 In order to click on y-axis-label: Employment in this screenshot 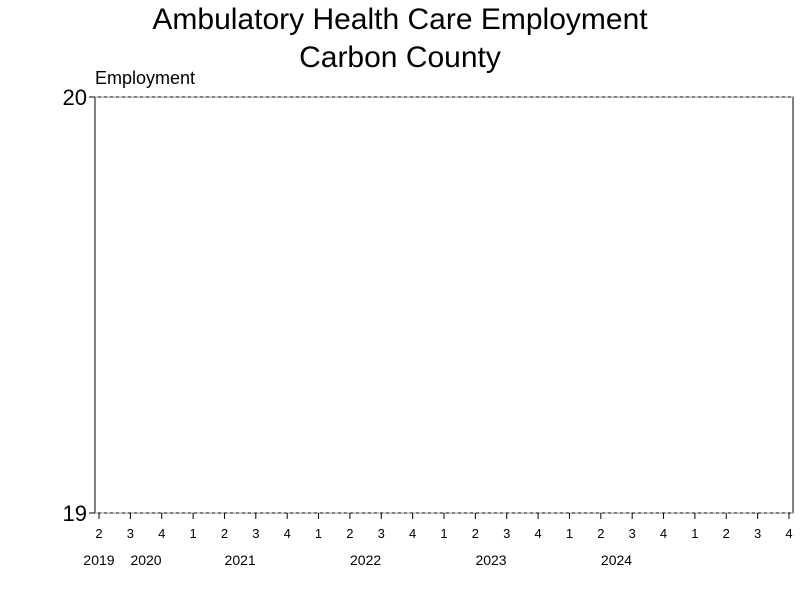, I will do `click(145, 78)`.